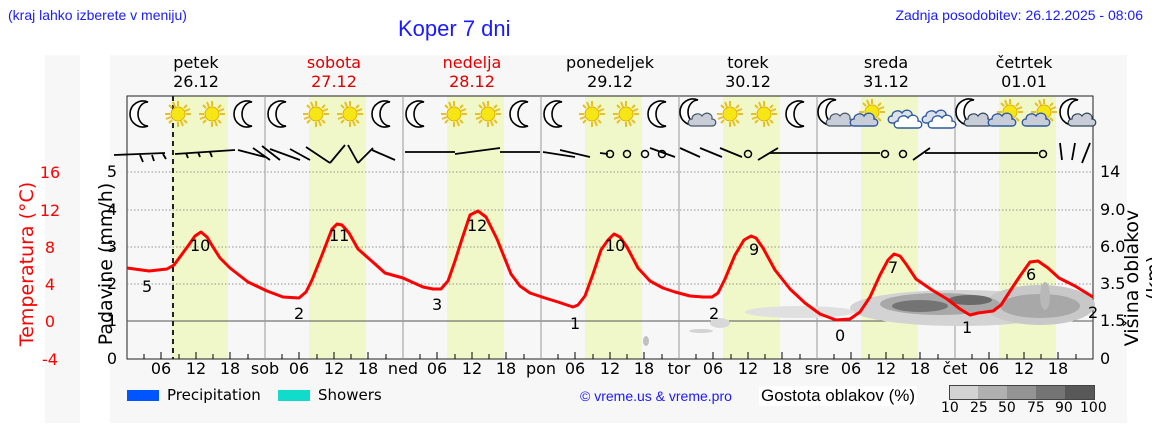 The width and height of the screenshot is (1152, 443). Describe the element at coordinates (602, 153) in the screenshot. I see `wind-barbs` at that location.